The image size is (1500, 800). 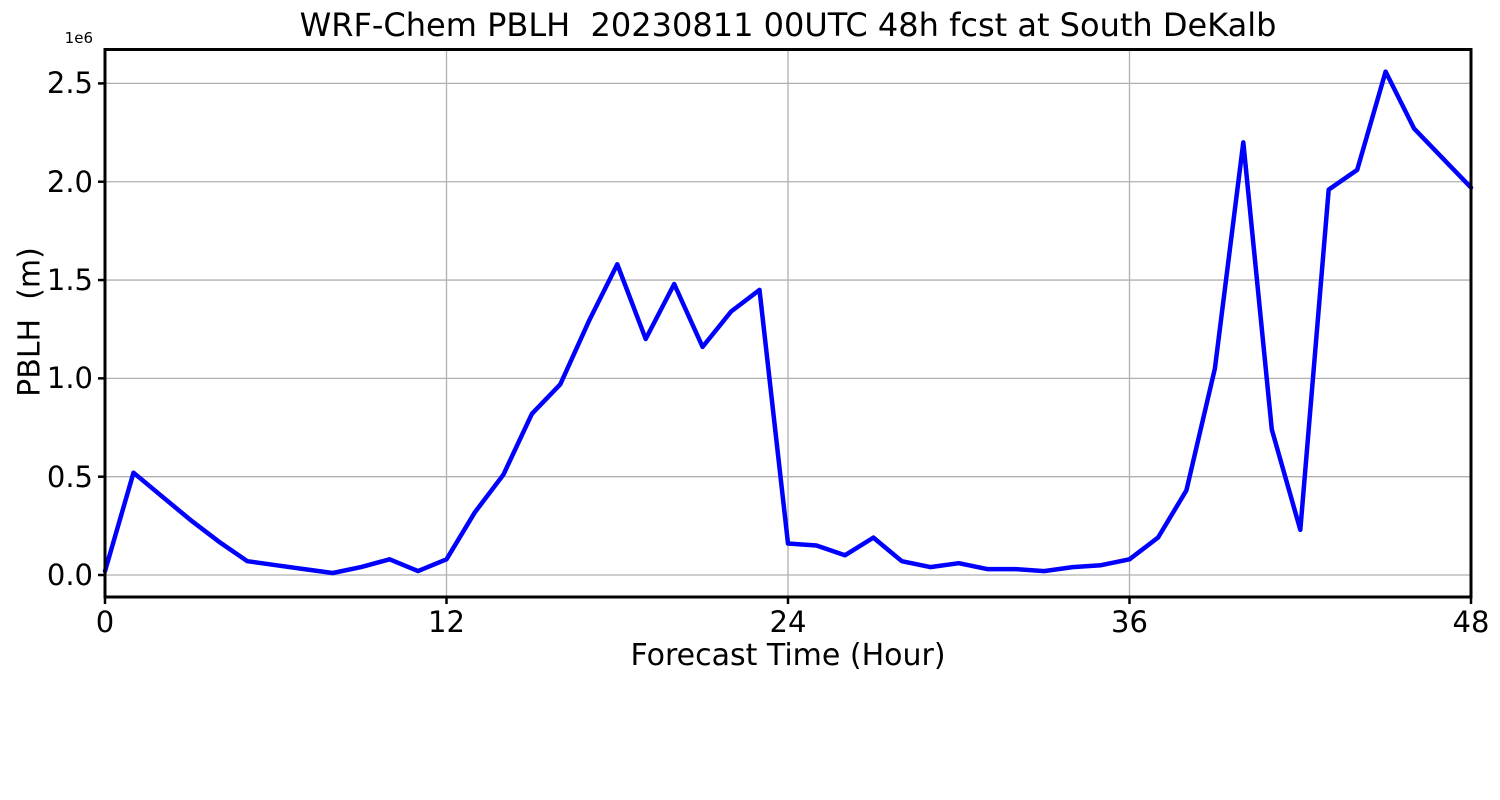 I want to click on x-tick-label: 24, so click(x=788, y=622).